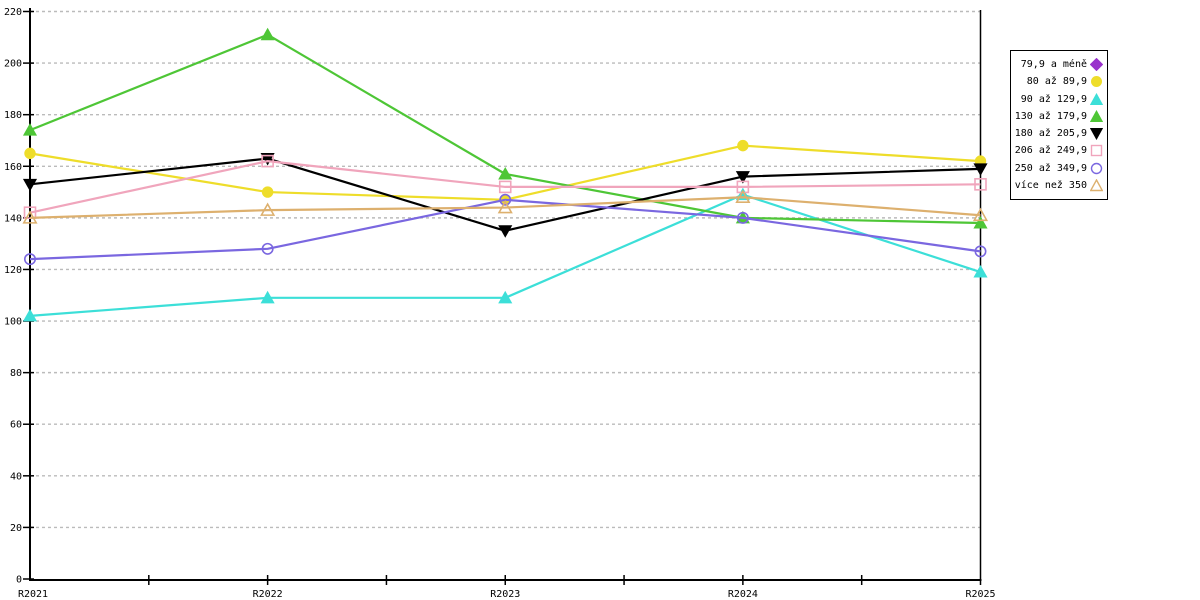 The image size is (1200, 600). I want to click on square-marker-icon, so click(1096, 151).